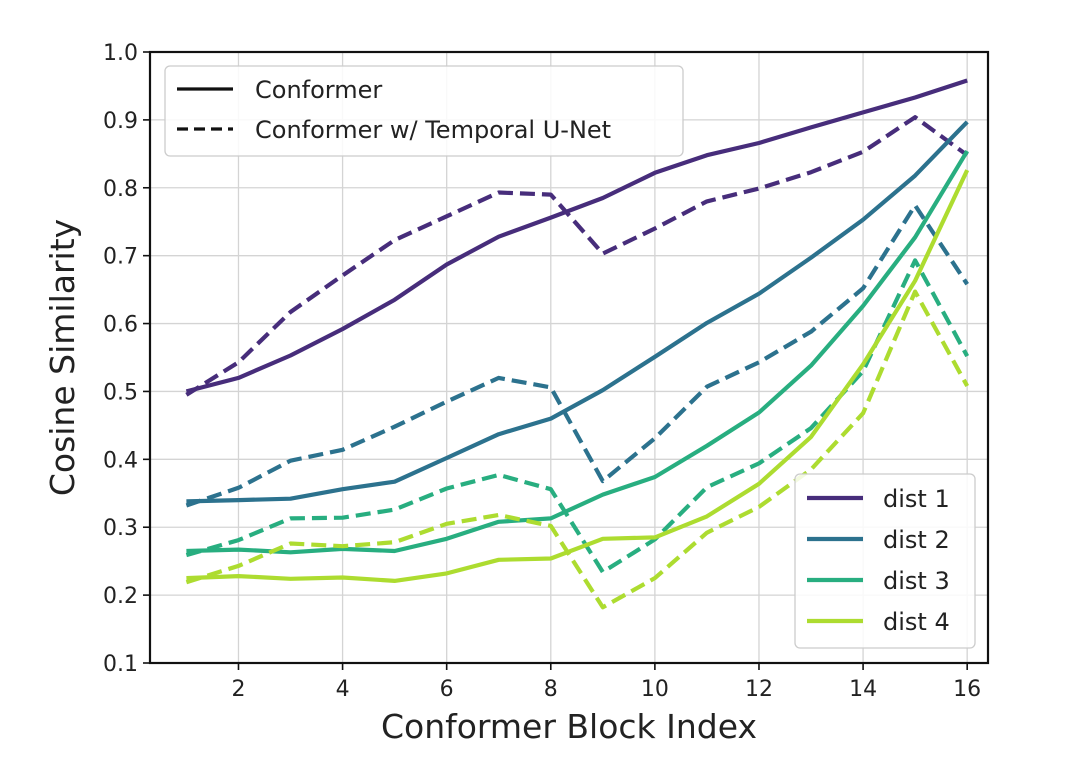 This screenshot has height=771, width=1080. What do you see at coordinates (916, 581) in the screenshot?
I see `color-legend-label: dist 3` at bounding box center [916, 581].